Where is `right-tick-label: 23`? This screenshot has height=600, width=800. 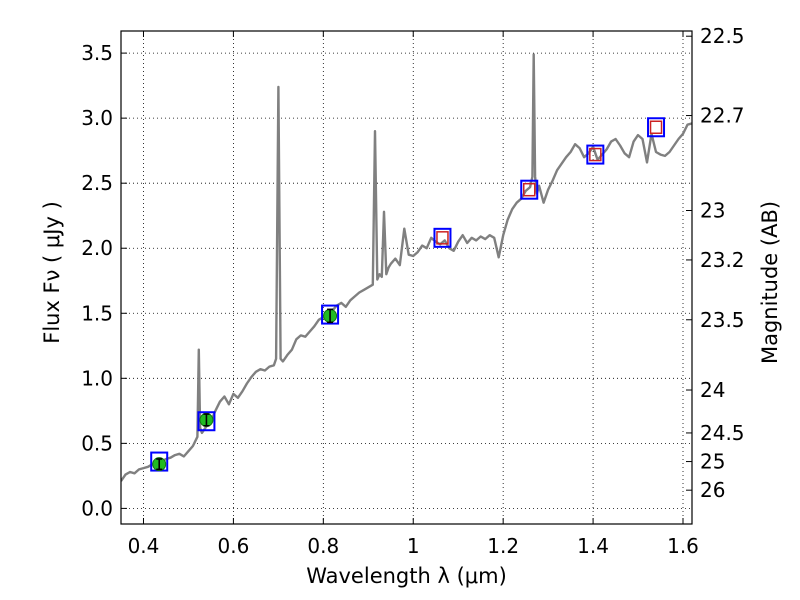 right-tick-label: 23 is located at coordinates (712, 211).